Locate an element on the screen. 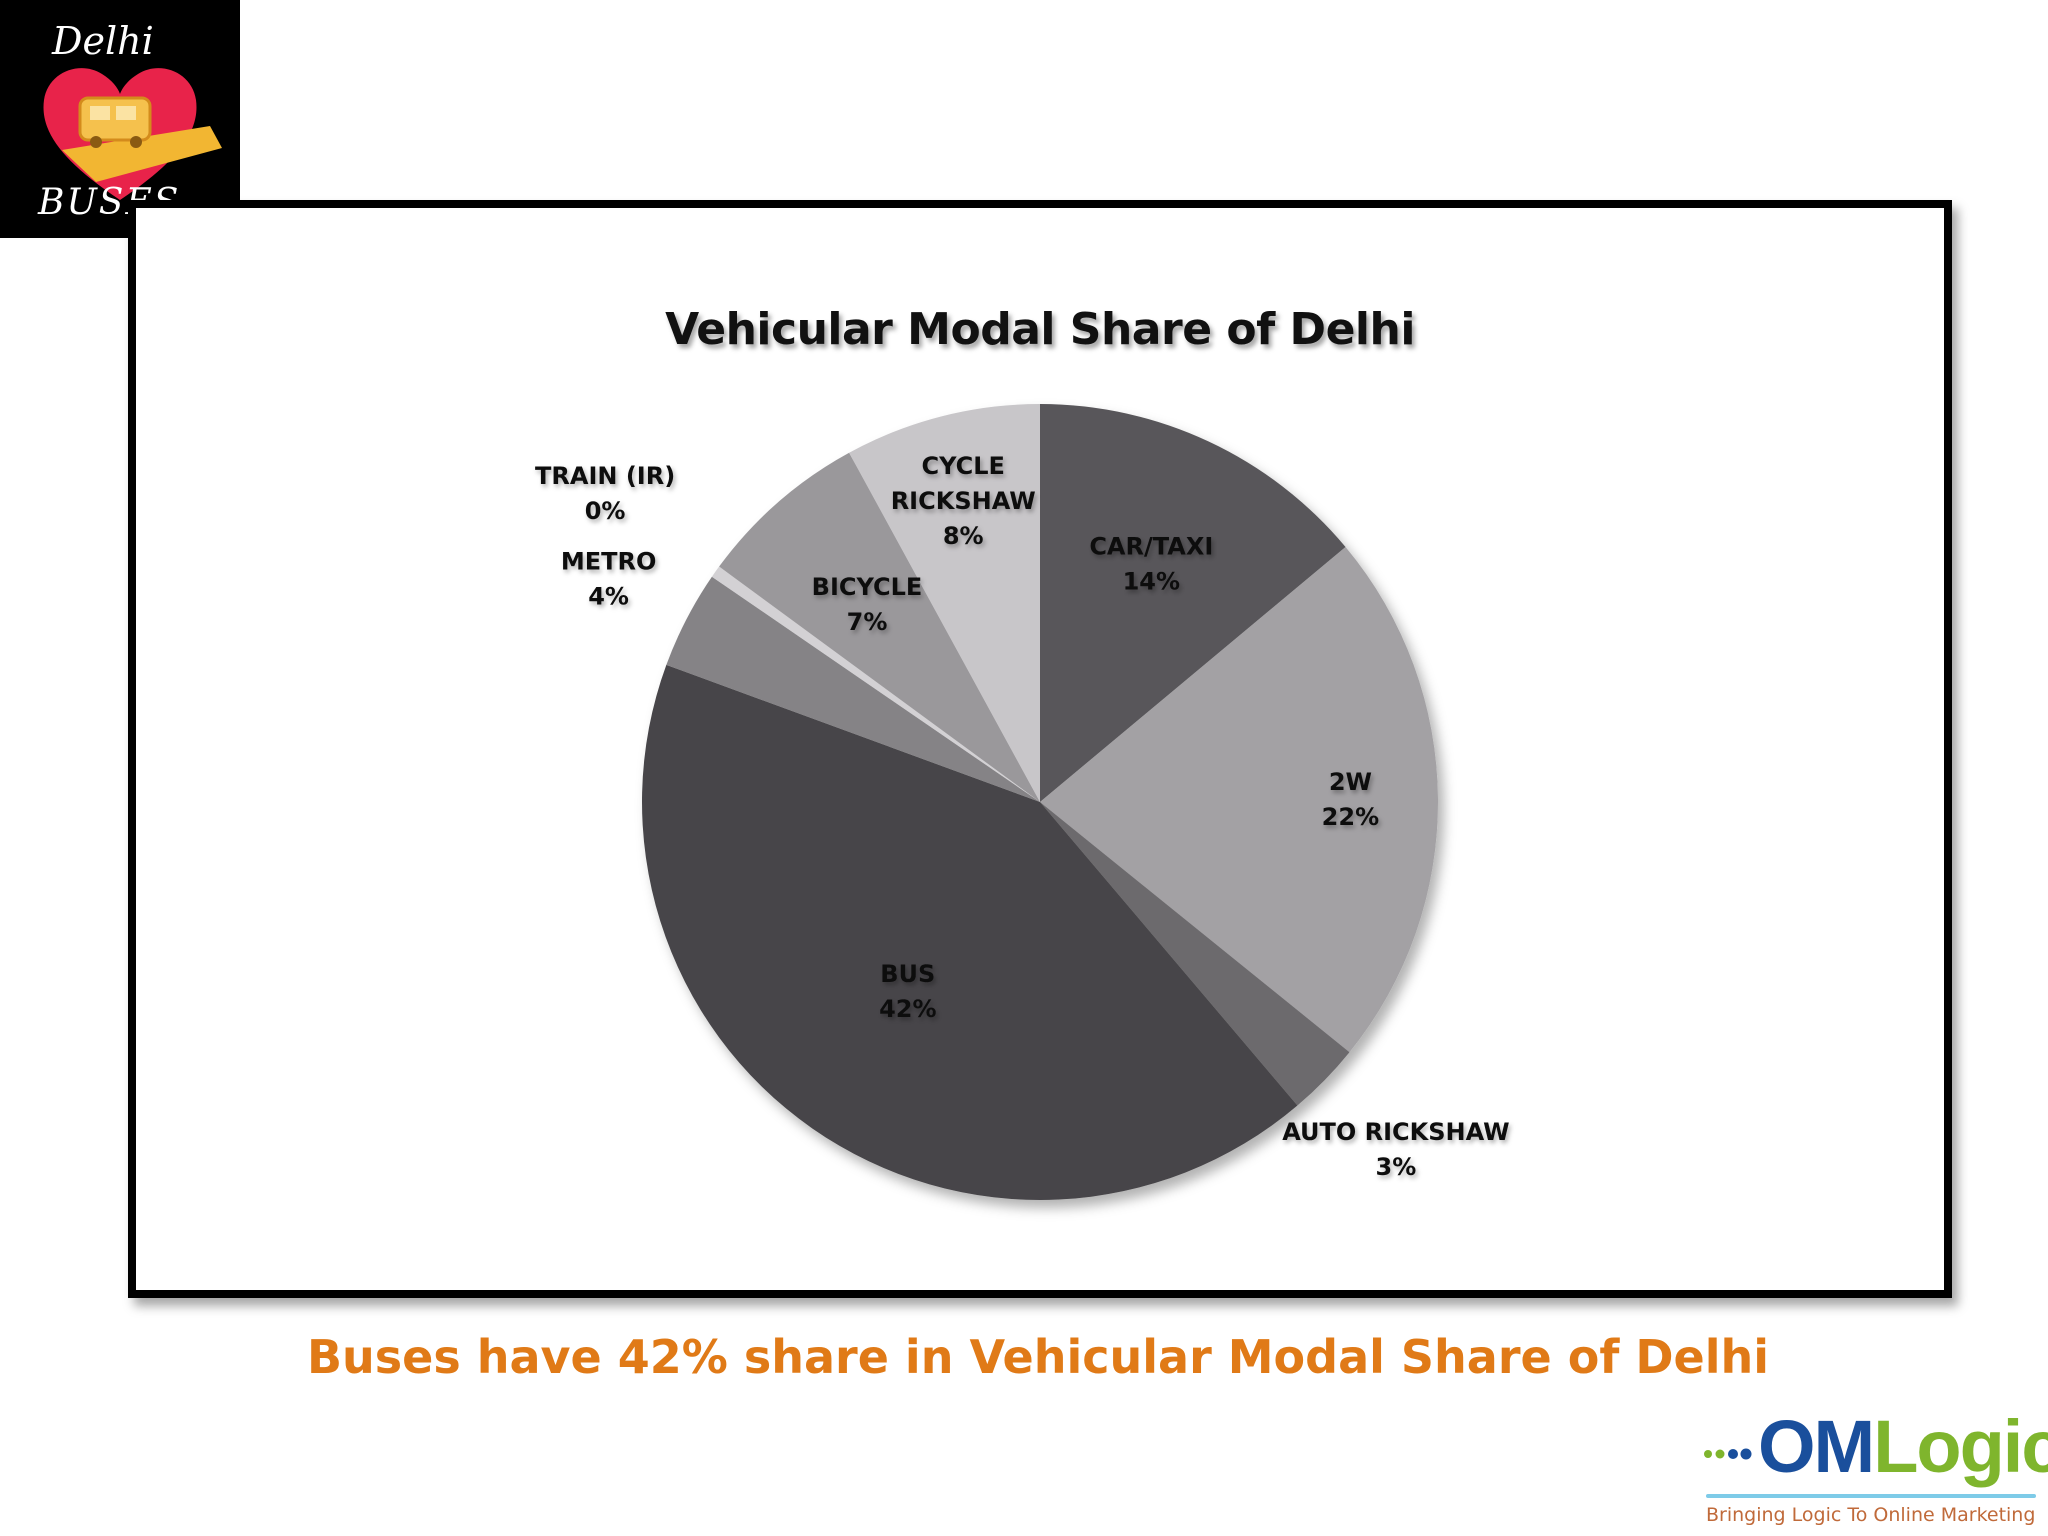 The image size is (2048, 1536). delhi-buses-logo: Delhi BUSES is located at coordinates (120, 119).